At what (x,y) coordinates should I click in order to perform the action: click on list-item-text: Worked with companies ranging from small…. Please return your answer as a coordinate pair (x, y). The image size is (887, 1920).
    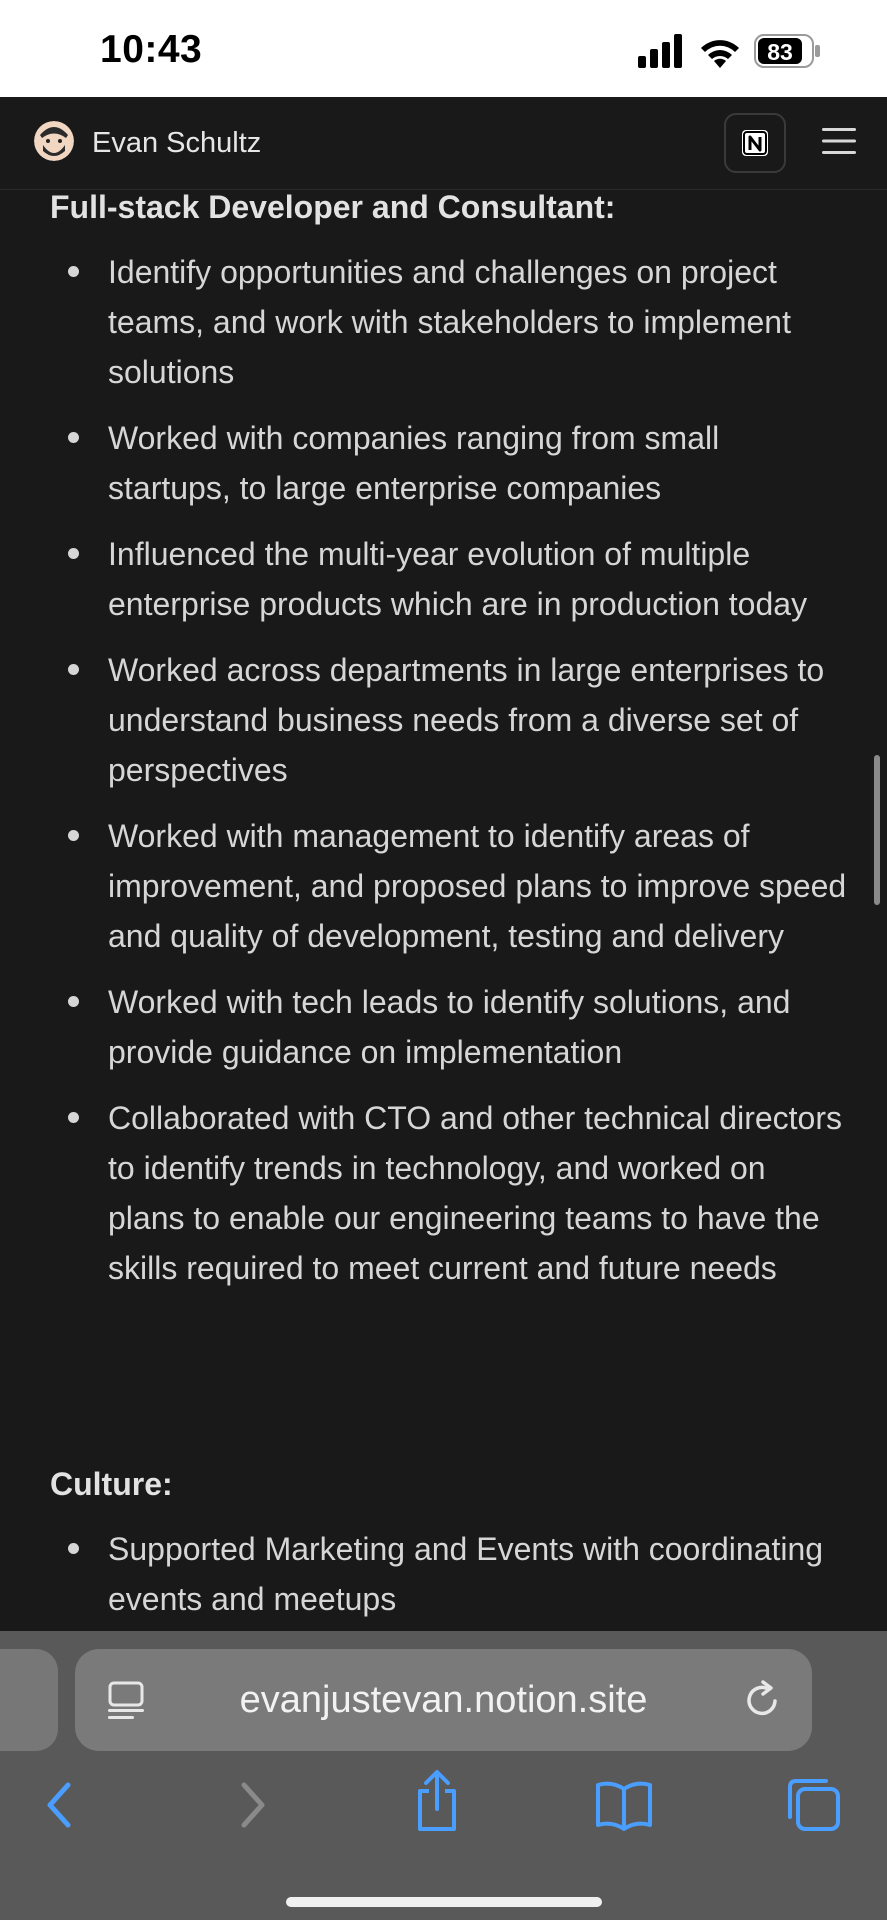
    Looking at the image, I should click on (414, 463).